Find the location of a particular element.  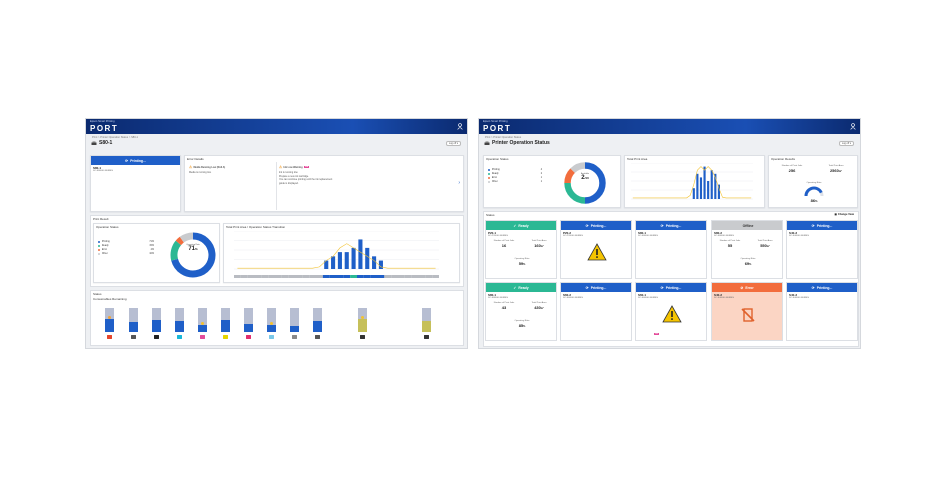

legend: Printing 71% Ready 15% Error 4% Other 10% is located at coordinates (126, 248).